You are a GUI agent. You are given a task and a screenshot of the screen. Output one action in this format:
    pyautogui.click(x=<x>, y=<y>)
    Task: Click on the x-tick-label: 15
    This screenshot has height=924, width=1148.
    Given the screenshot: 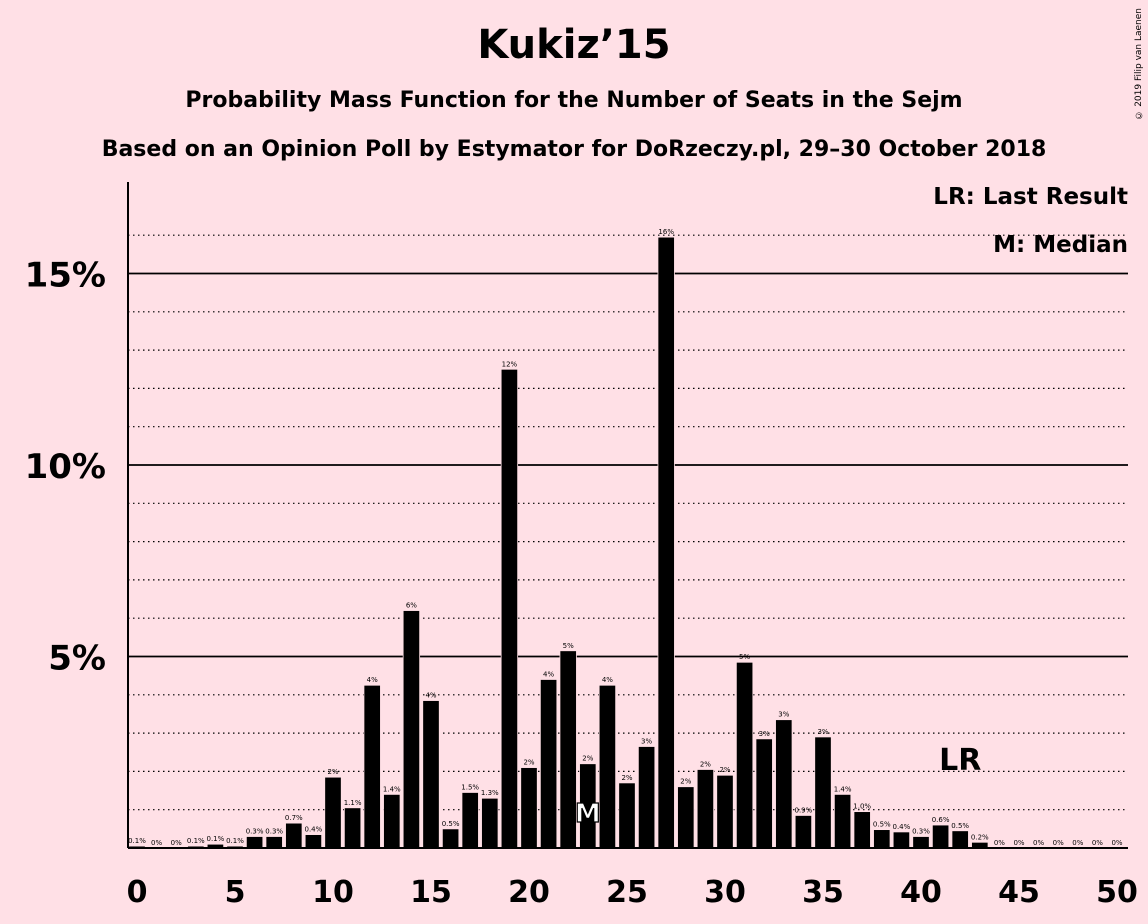 What is the action you would take?
    pyautogui.click(x=431, y=892)
    